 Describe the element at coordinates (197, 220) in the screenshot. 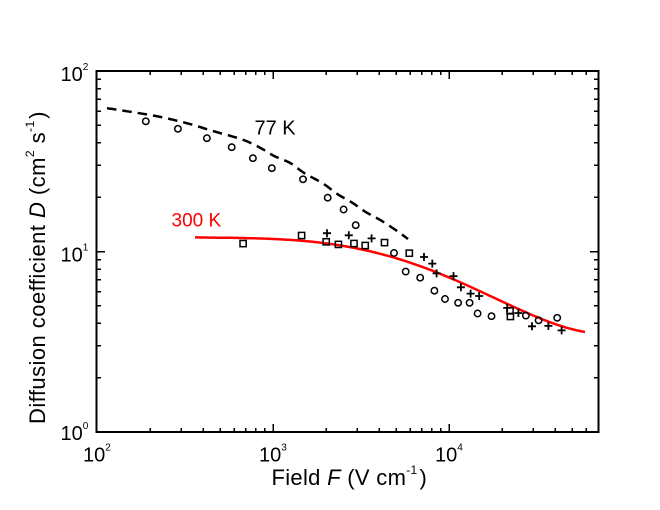

I see `svg-text: 300 K` at that location.